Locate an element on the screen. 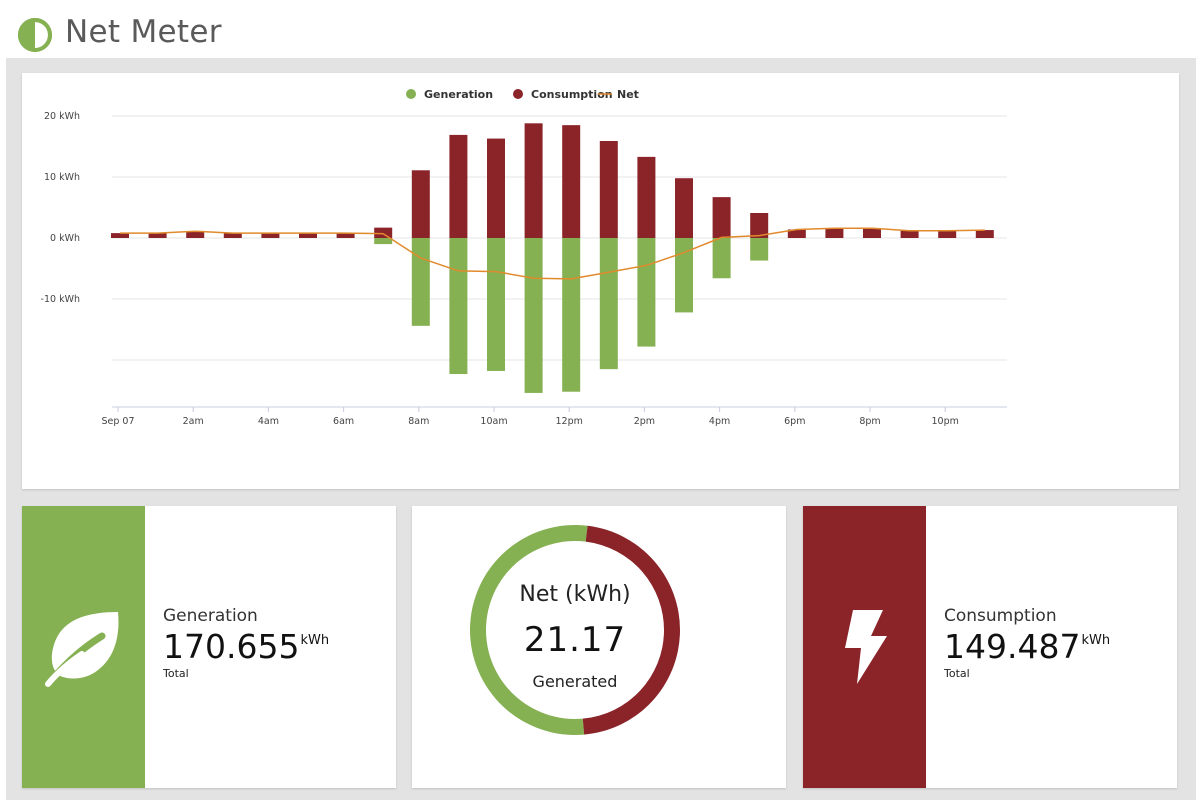  consumption-unit: kWh is located at coordinates (1096, 640).